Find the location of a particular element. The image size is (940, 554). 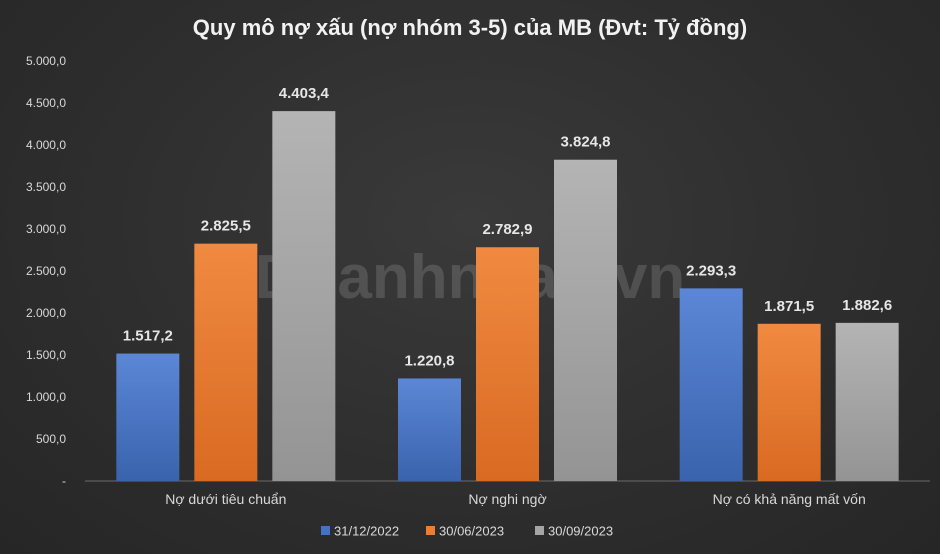

y-tick-label: 4.500,0 is located at coordinates (46, 103).